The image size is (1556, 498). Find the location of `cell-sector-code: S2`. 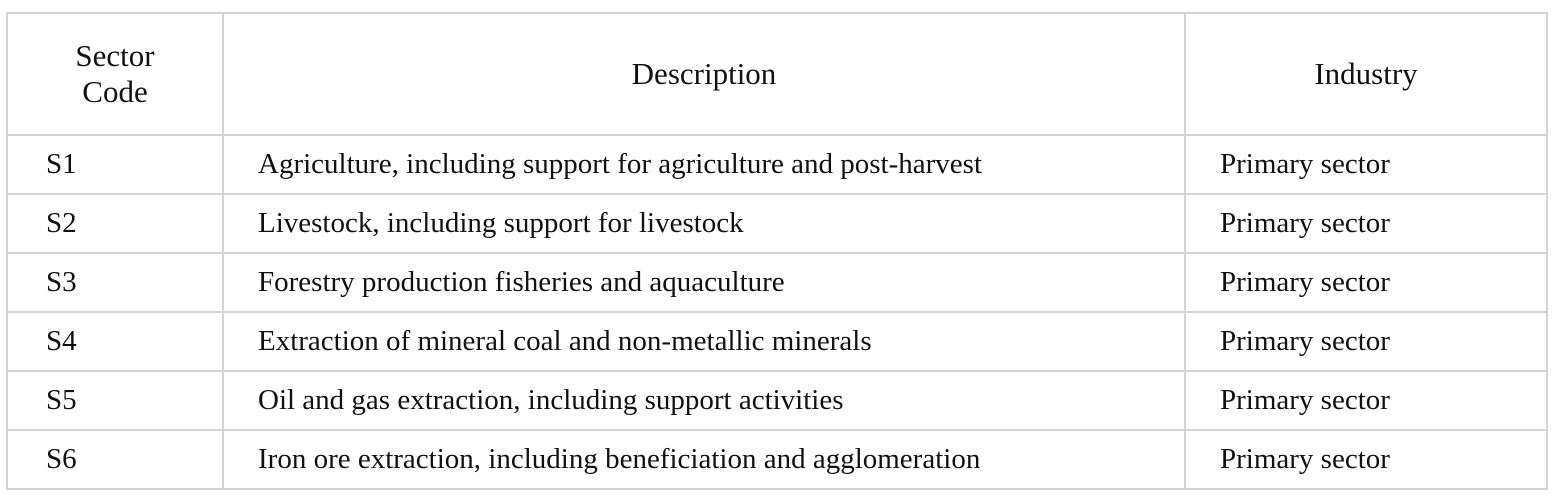

cell-sector-code: S2 is located at coordinates (115, 223).